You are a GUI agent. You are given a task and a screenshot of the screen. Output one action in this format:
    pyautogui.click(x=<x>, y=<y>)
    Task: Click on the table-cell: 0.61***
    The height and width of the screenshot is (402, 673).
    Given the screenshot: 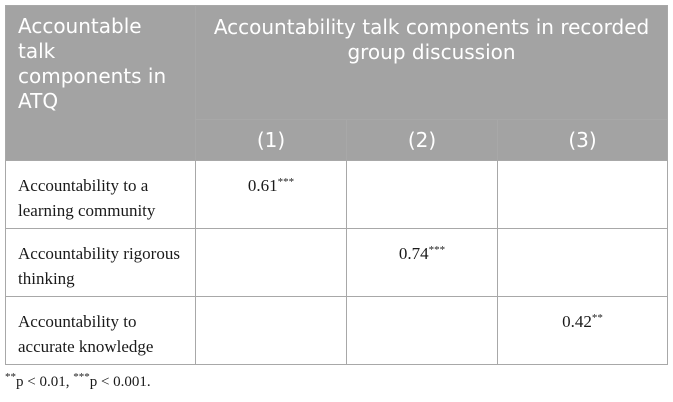 What is the action you would take?
    pyautogui.click(x=271, y=194)
    